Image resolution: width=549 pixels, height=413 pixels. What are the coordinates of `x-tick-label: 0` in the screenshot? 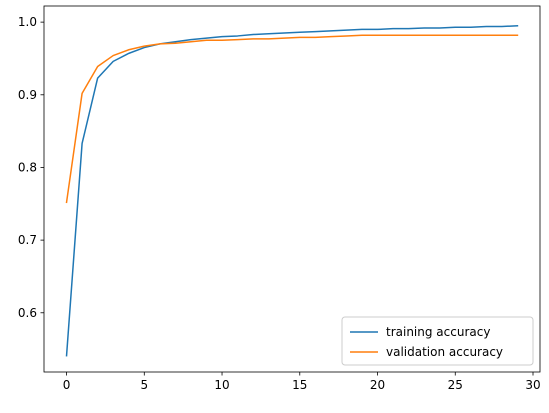 It's located at (67, 385).